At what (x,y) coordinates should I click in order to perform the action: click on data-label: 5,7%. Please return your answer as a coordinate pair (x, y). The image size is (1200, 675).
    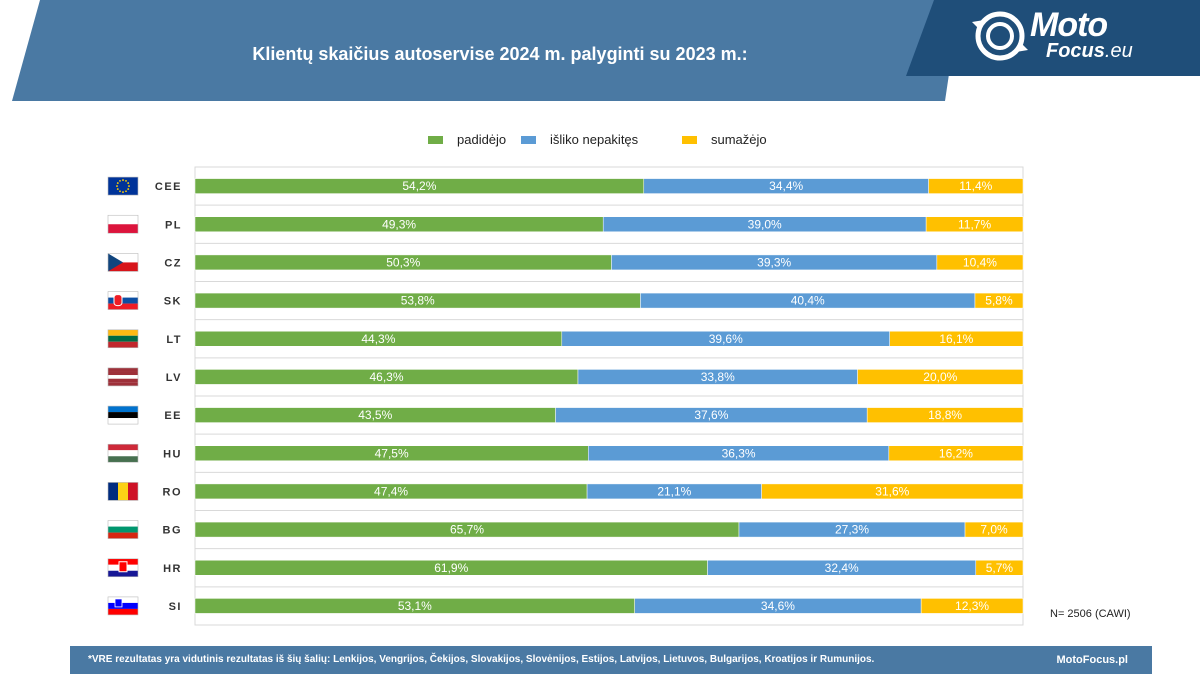
    Looking at the image, I should click on (1000, 568).